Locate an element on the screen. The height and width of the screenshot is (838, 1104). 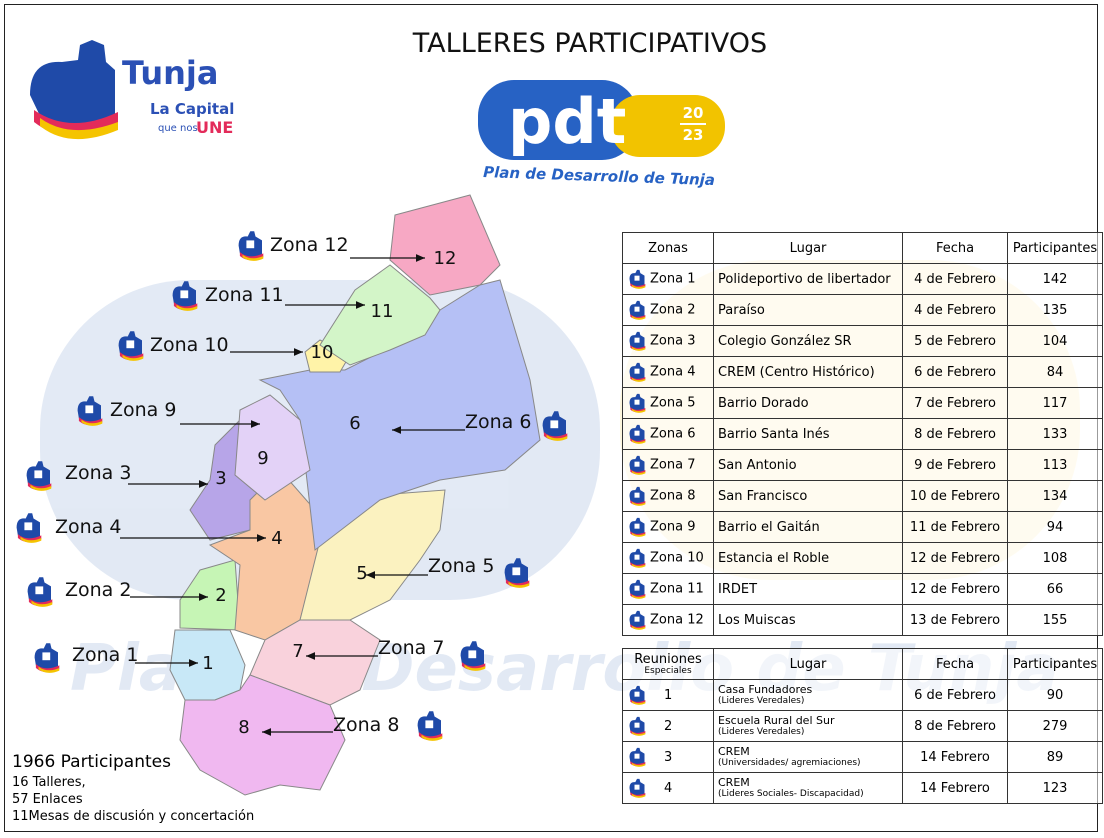
pdt-year: 20 is located at coordinates (693, 113).